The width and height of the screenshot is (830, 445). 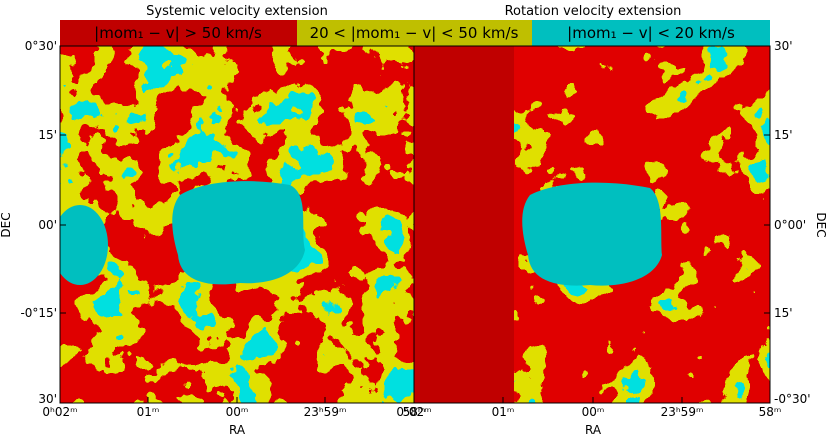 What do you see at coordinates (593, 11) in the screenshot?
I see `panel-title: Rotation velocity extension` at bounding box center [593, 11].